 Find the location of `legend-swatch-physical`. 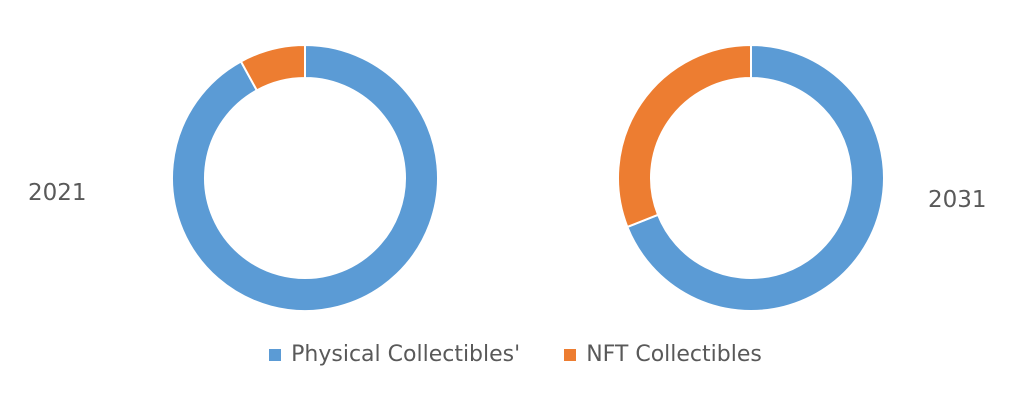

legend-swatch-physical is located at coordinates (275, 354).